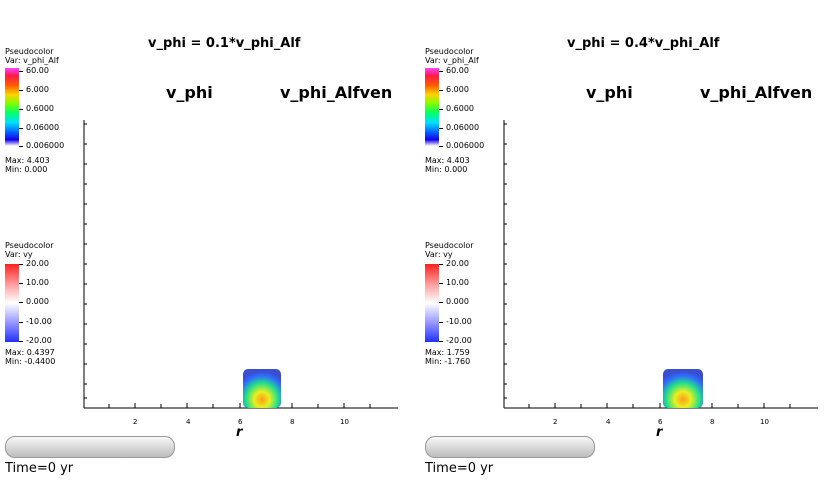 The image size is (840, 480). Describe the element at coordinates (224, 43) in the screenshot. I see `plot-title: v_phi = 0.1*v_phi_Alf` at that location.